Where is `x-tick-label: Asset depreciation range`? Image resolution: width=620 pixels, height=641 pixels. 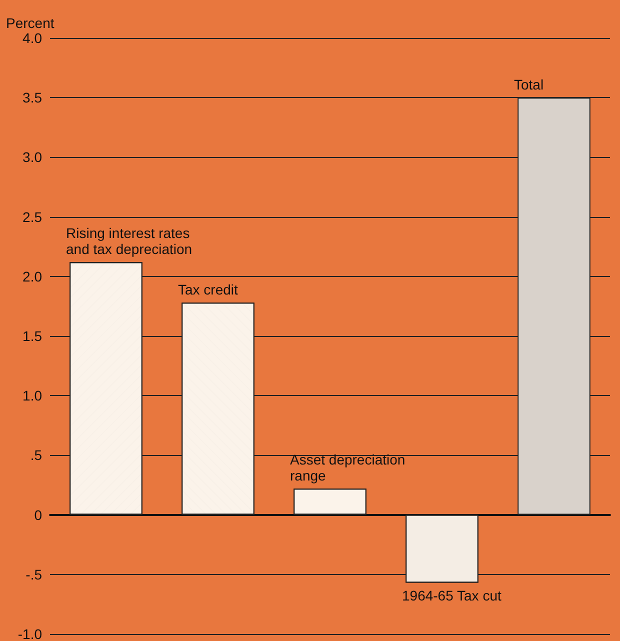
x-tick-label: Asset depreciation range is located at coordinates (350, 468).